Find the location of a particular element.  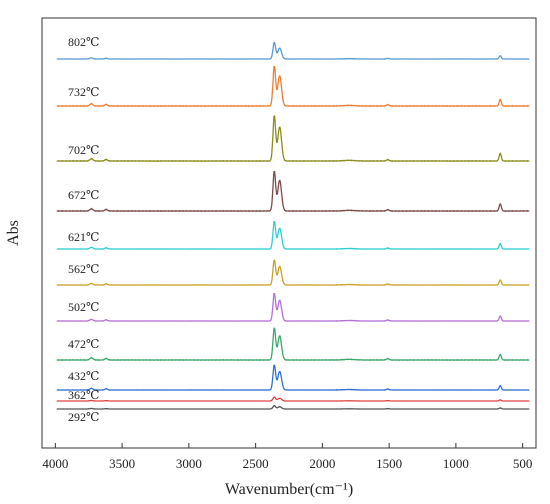

x-tick-label: 3500 is located at coordinates (122, 463).